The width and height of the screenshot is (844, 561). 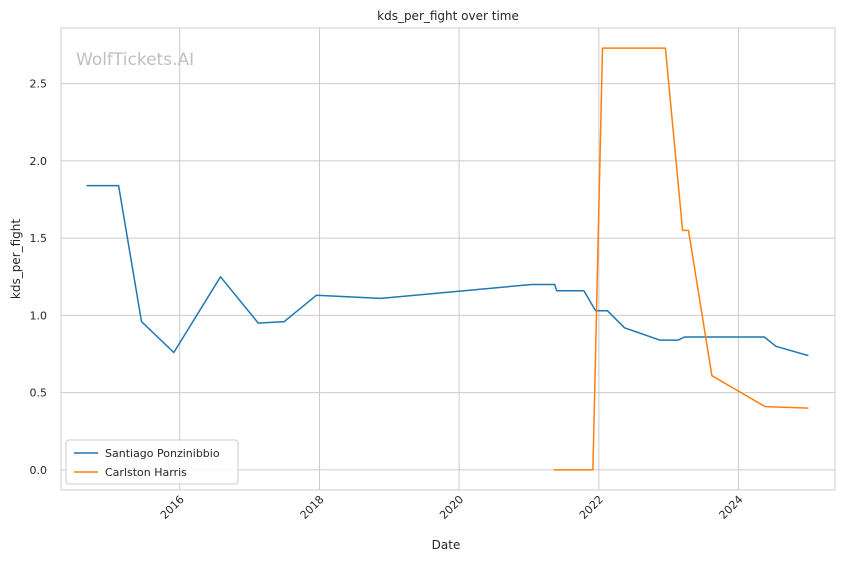 I want to click on legend-label-santiago: Santiago Ponzinibbio, so click(x=162, y=453).